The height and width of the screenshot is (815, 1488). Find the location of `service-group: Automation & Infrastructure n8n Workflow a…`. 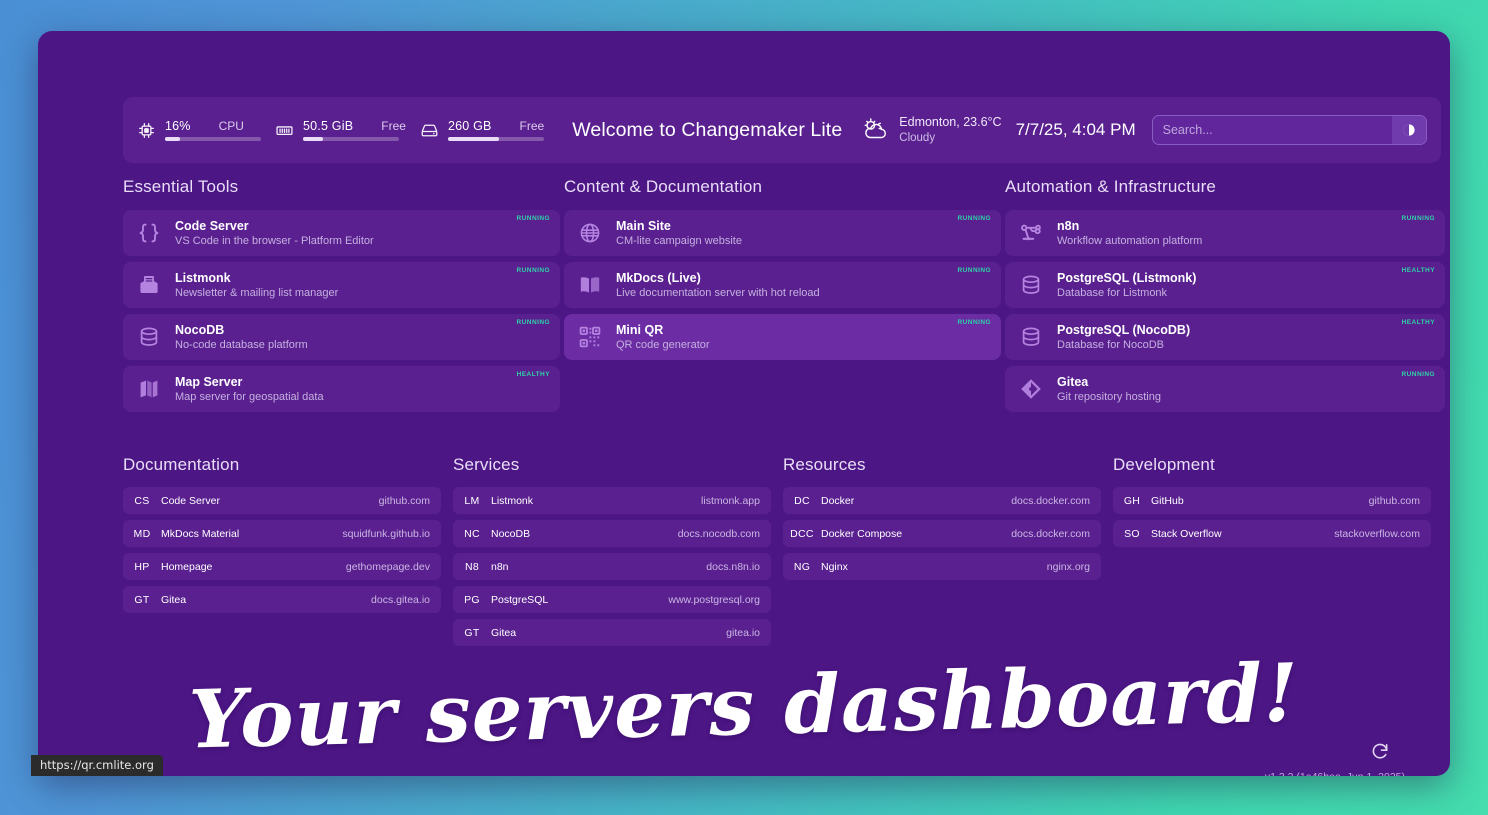

service-group: Automation & Infrastructure n8n Workflow a… is located at coordinates (1225, 297).